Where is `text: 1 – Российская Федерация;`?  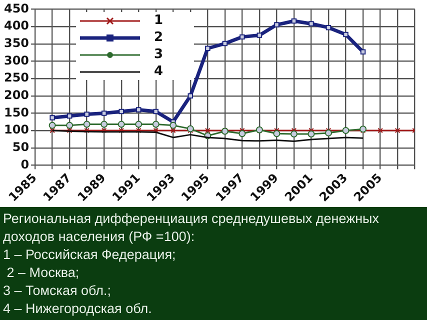 text: 1 – Российская Федерация; is located at coordinates (90, 255).